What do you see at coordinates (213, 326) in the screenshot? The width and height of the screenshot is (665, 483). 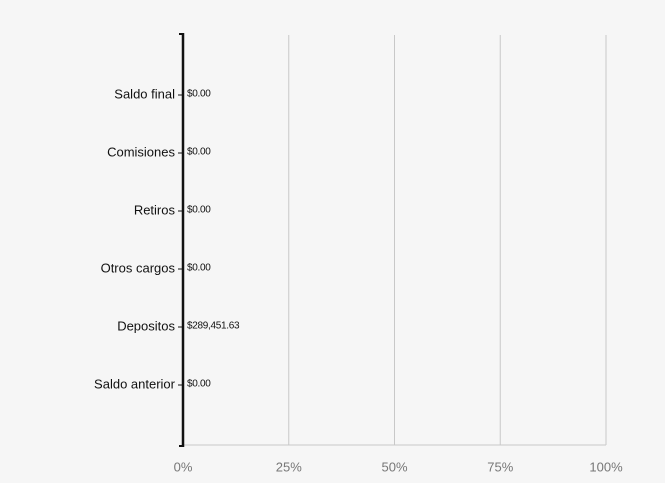 I see `data-label: $289,451.63` at bounding box center [213, 326].